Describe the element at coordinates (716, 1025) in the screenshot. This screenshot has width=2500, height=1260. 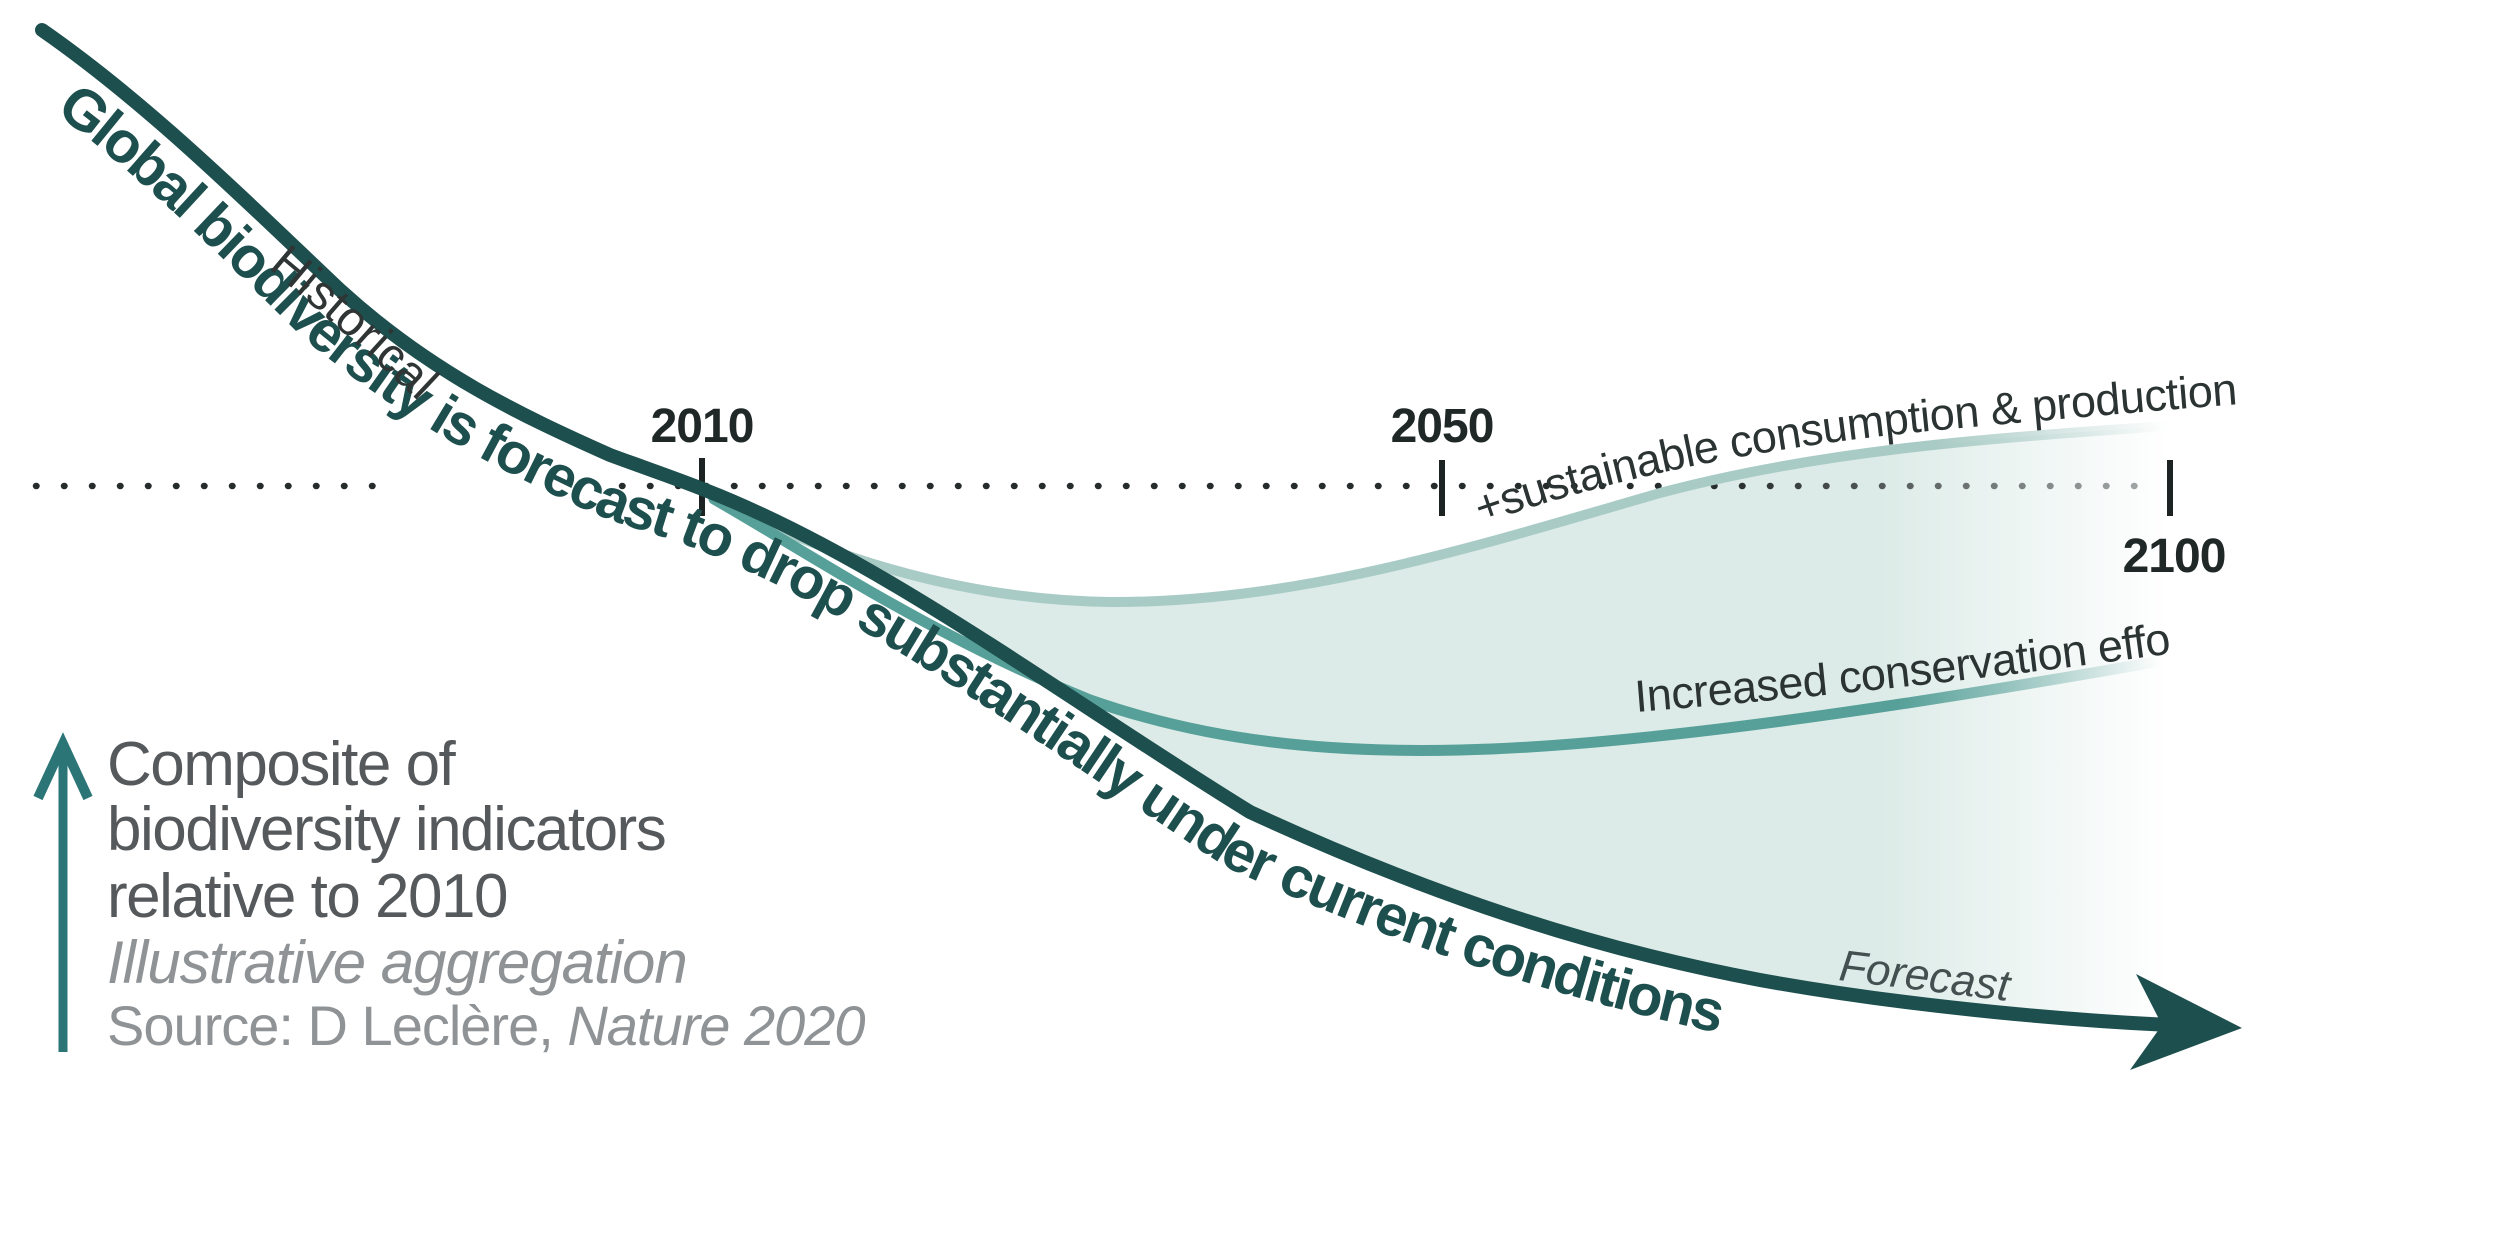
I see `caption-source-journal: Nature 2020` at that location.